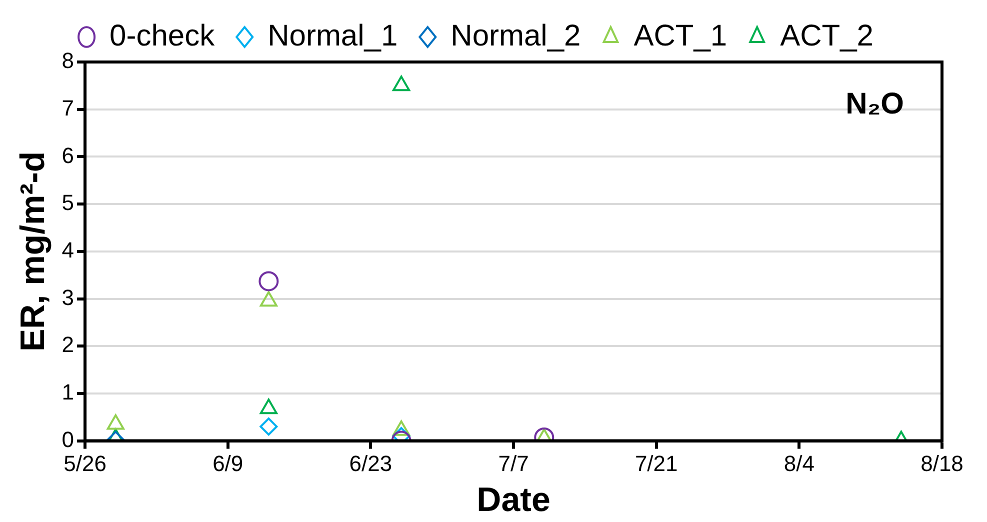 The image size is (987, 522). Describe the element at coordinates (333, 35) in the screenshot. I see `legend-label: Normal_1` at that location.